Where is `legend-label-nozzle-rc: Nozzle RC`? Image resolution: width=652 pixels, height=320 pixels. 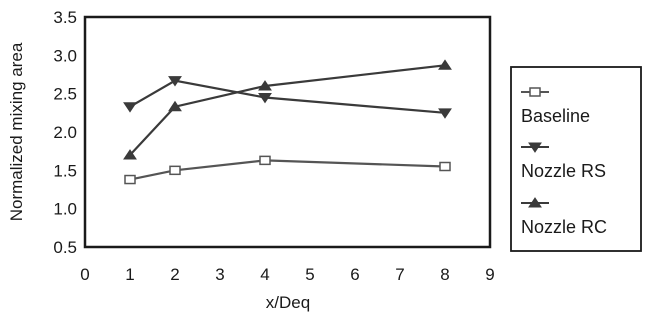 legend-label-nozzle-rc: Nozzle RC is located at coordinates (564, 227).